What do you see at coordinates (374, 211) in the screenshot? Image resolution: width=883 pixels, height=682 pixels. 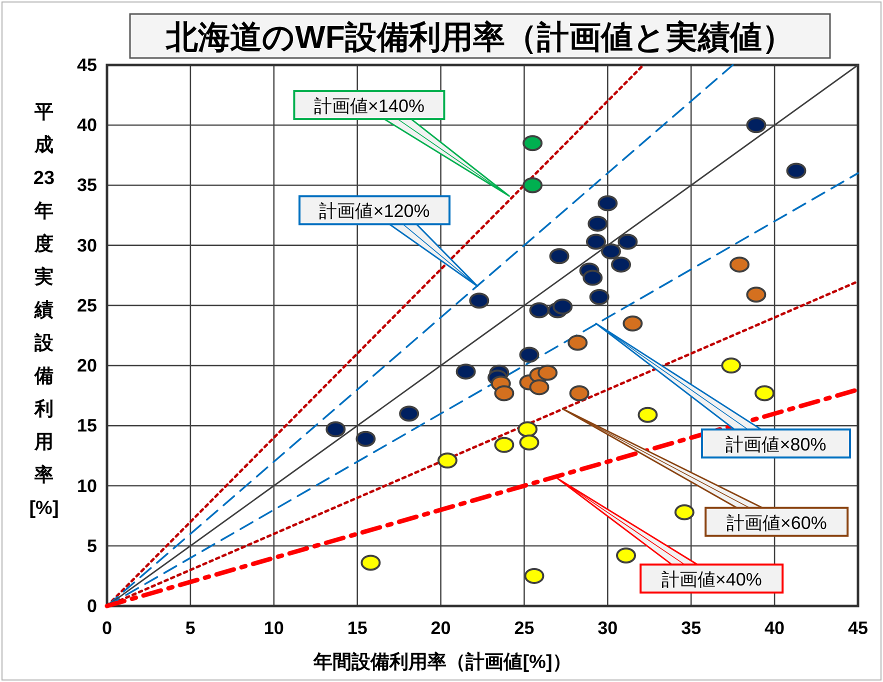 I see `annotation: 計画値×120%` at bounding box center [374, 211].